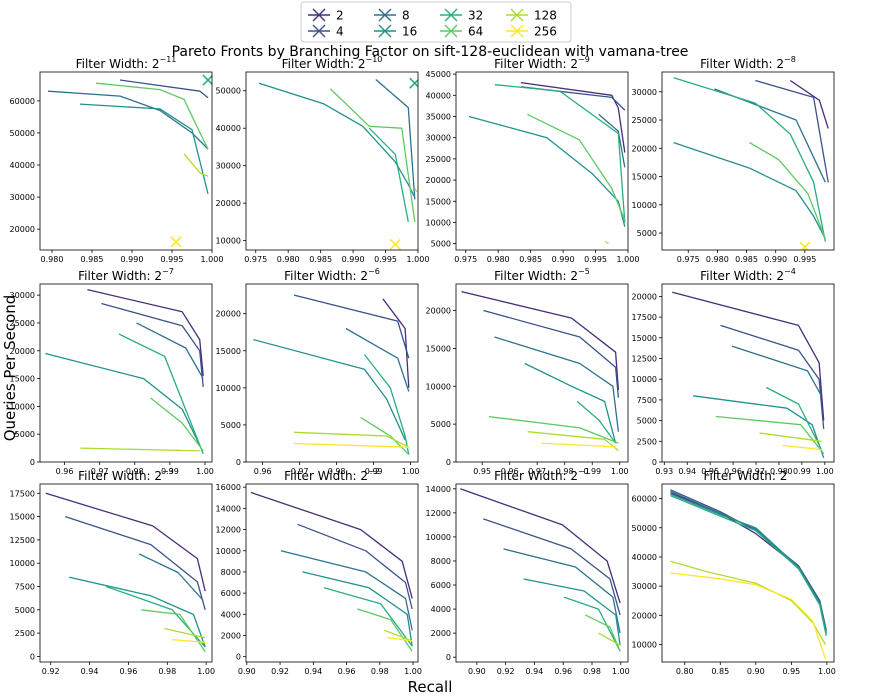 Image resolution: width=872 pixels, height=696 pixels. What do you see at coordinates (409, 32) in the screenshot?
I see `legend-label: 16` at bounding box center [409, 32].